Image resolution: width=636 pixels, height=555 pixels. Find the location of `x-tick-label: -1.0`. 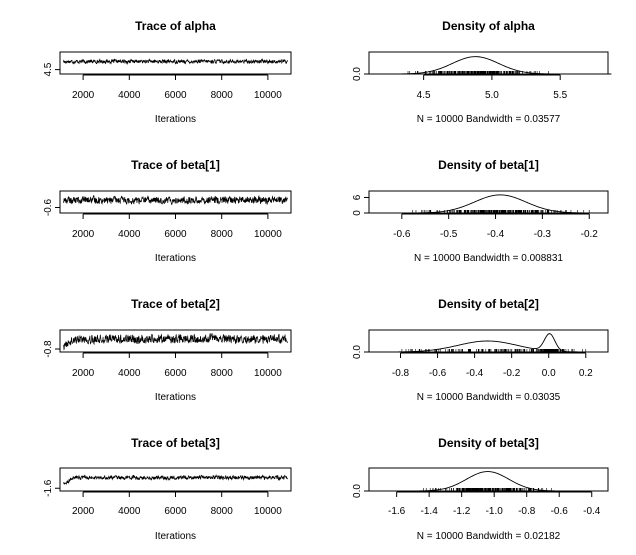

x-tick-label: -1.0 is located at coordinates (495, 511).